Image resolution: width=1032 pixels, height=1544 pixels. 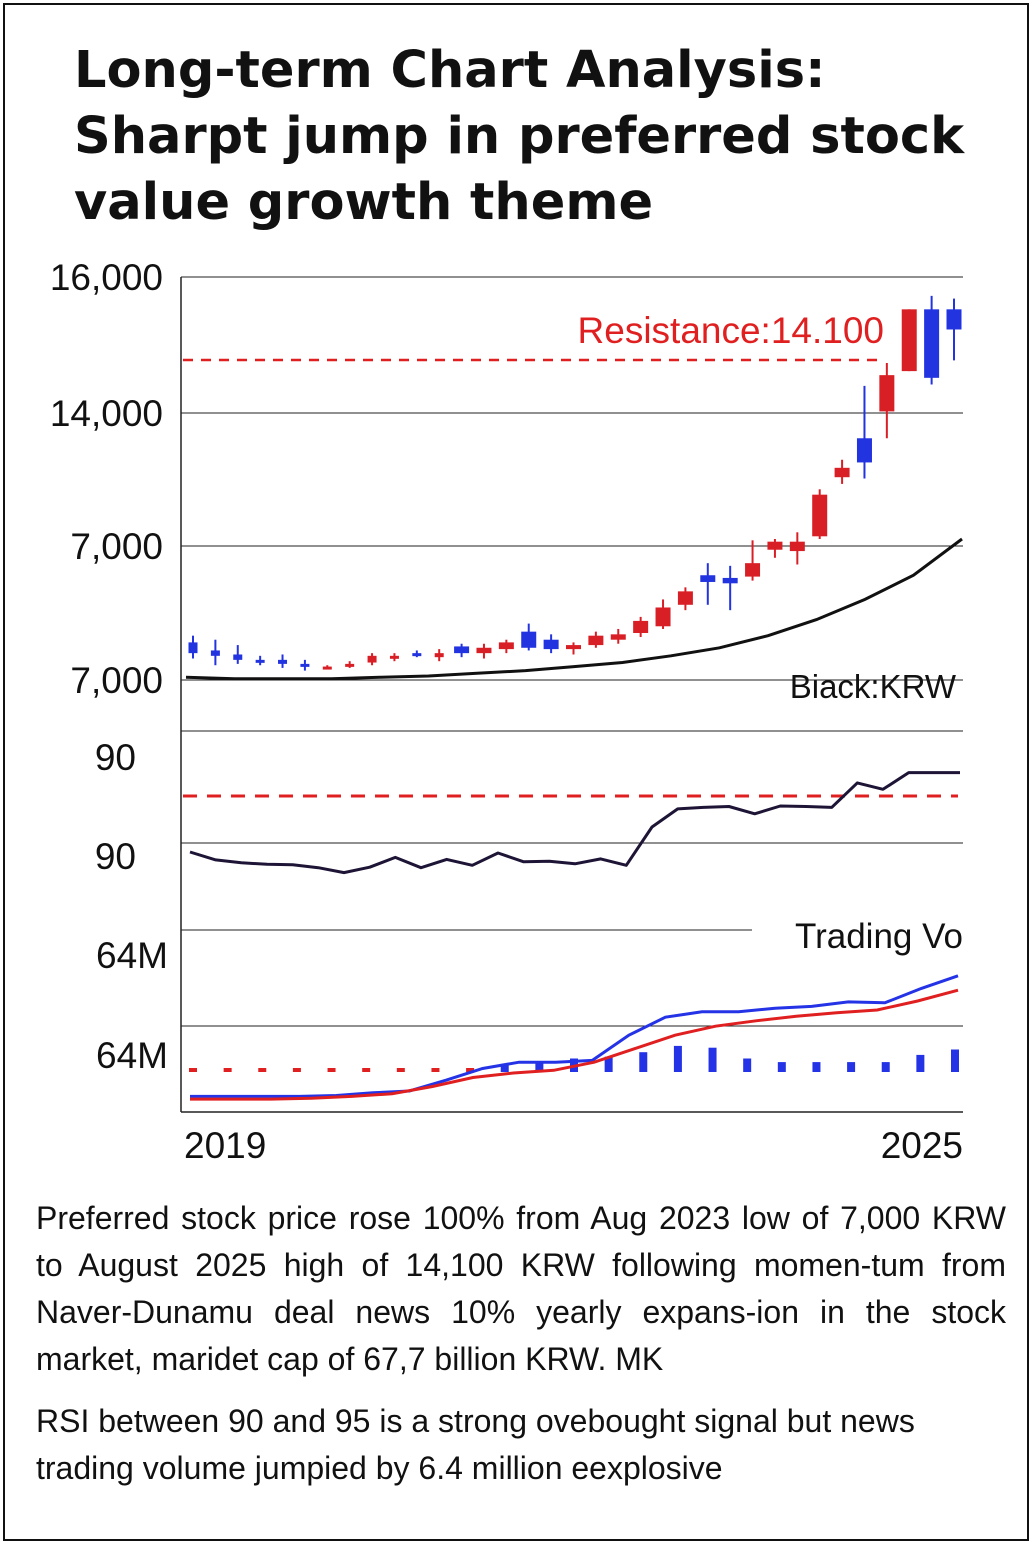 I want to click on volume-blue-line, so click(x=574, y=1036).